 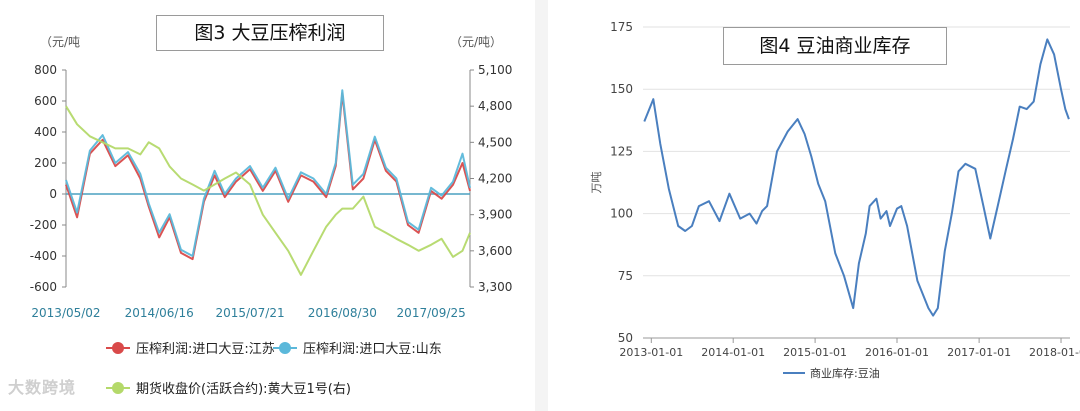 What do you see at coordinates (495, 215) in the screenshot?
I see `chart3-right-tick-label: 3,900` at bounding box center [495, 215].